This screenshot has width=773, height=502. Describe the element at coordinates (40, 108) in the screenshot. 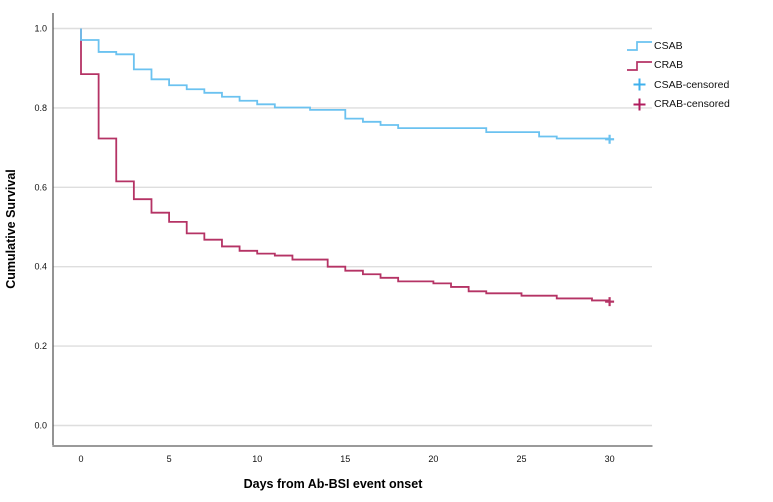

I see `y-tick-label: 0.8` at that location.